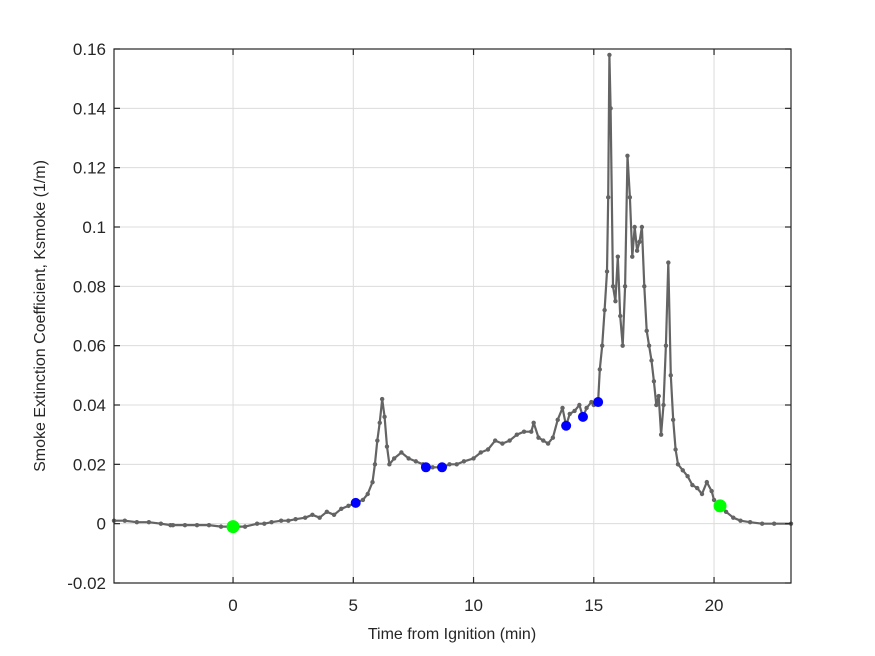 This screenshot has height=656, width=875. What do you see at coordinates (89, 346) in the screenshot?
I see `y-tick-label: 0.06` at bounding box center [89, 346].